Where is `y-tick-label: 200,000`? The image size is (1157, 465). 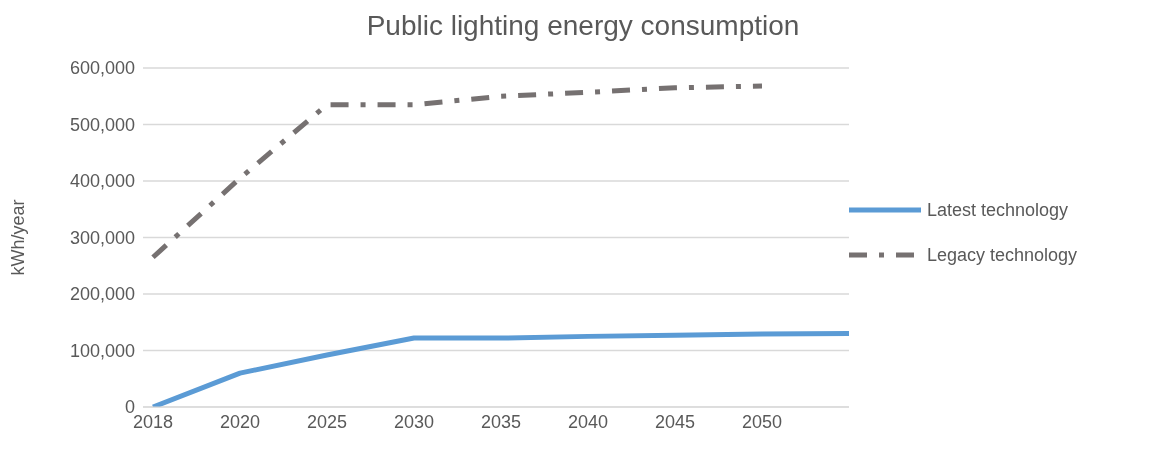
y-tick-label: 200,000 is located at coordinates (102, 294).